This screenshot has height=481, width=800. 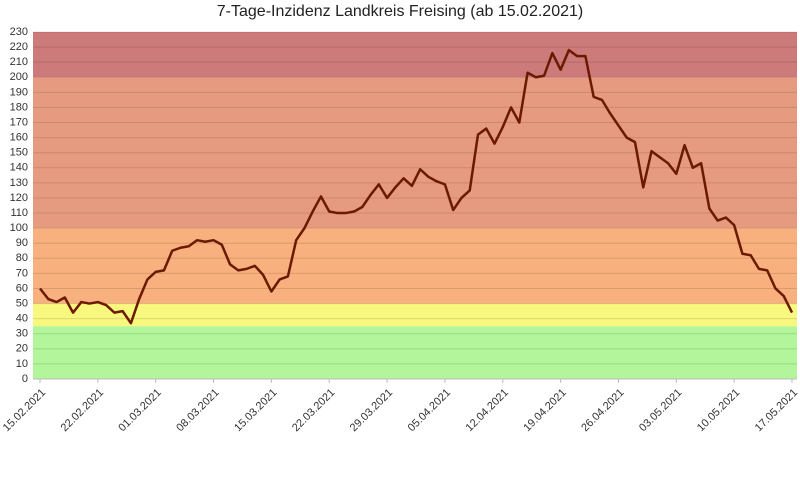 I want to click on x-tick-label: 22.02.2021, so click(x=82, y=410).